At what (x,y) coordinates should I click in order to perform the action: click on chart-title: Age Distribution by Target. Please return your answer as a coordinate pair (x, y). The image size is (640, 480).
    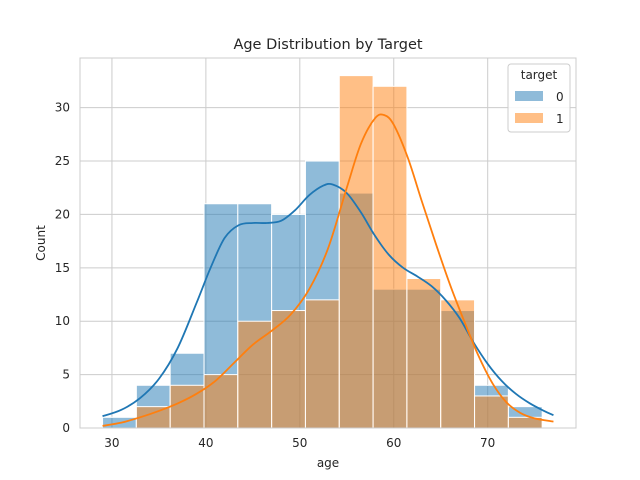
    Looking at the image, I should click on (327, 45).